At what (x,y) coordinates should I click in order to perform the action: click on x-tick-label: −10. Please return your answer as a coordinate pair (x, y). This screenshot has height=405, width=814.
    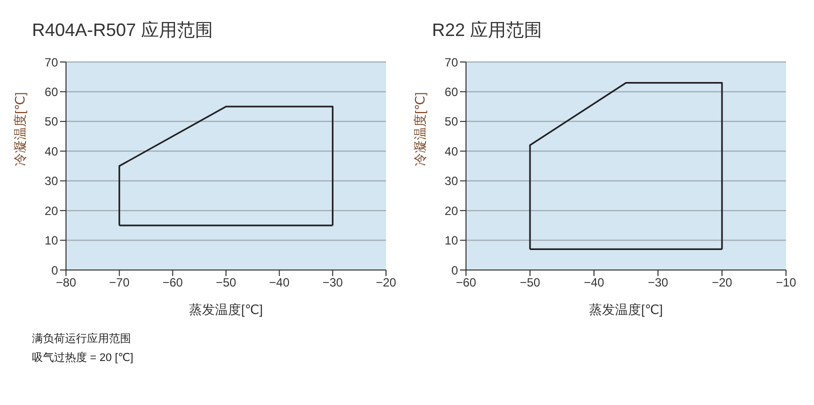
    Looking at the image, I should click on (786, 283).